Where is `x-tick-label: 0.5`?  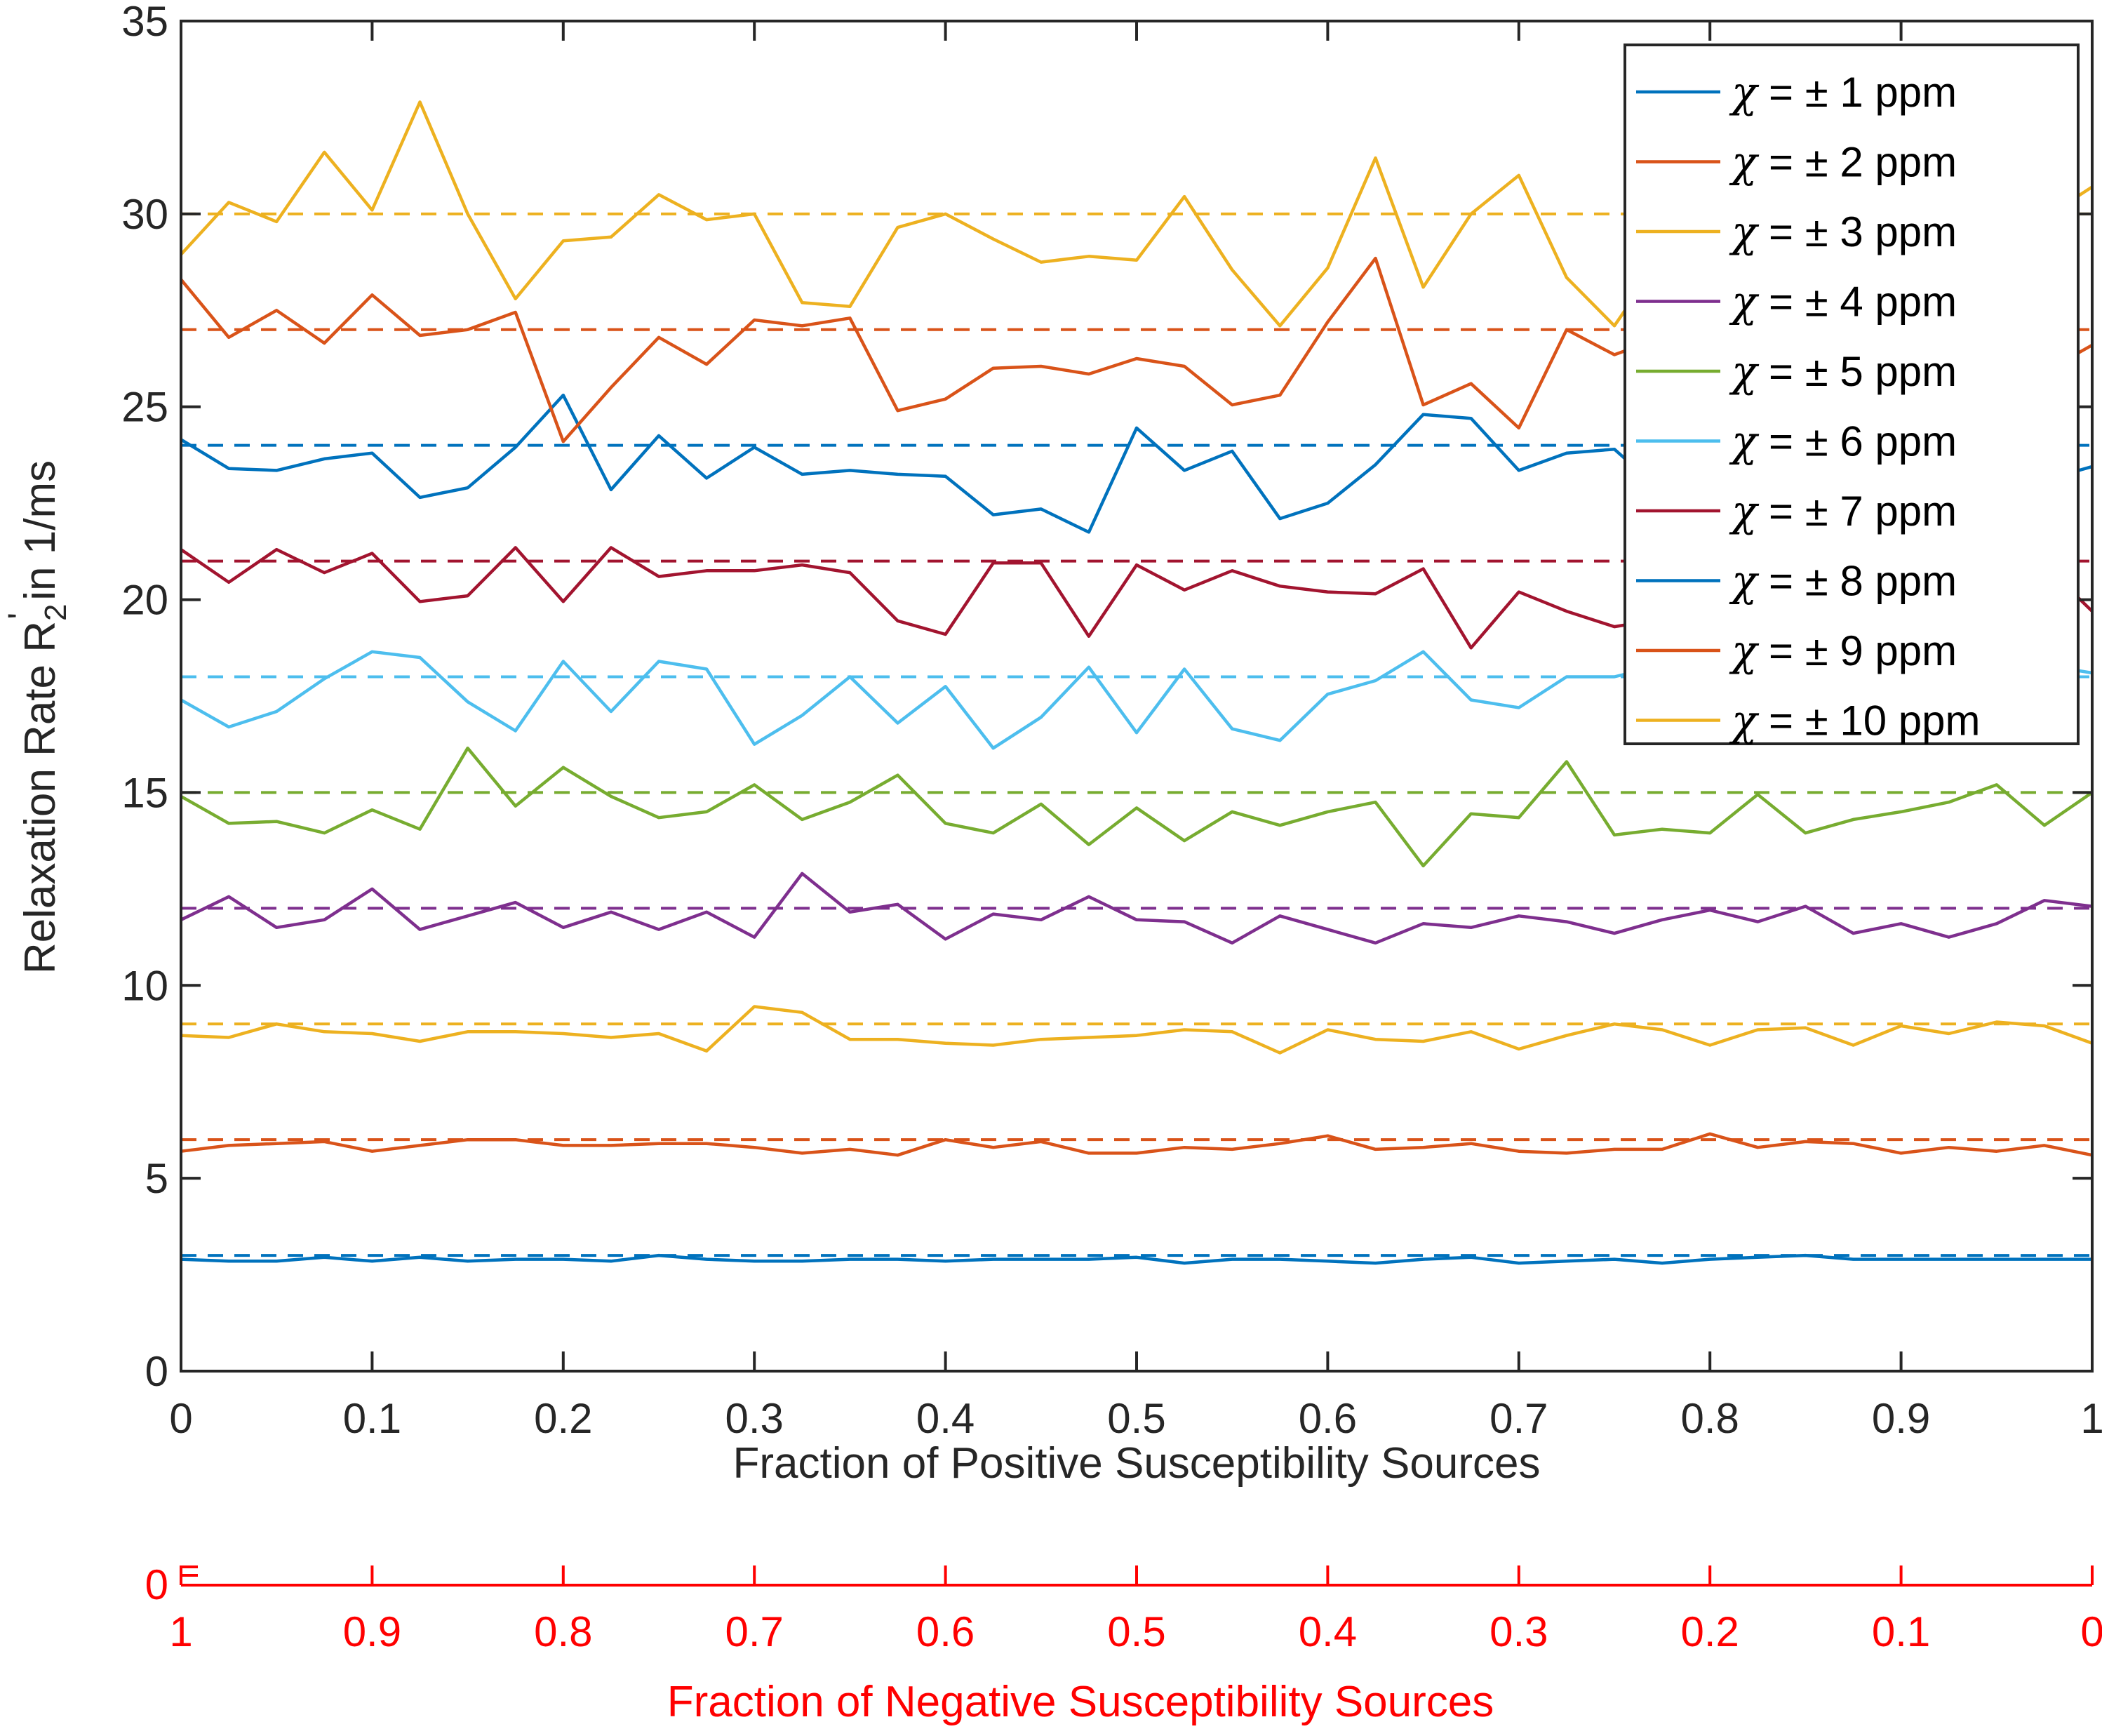 x-tick-label: 0.5 is located at coordinates (1136, 1418).